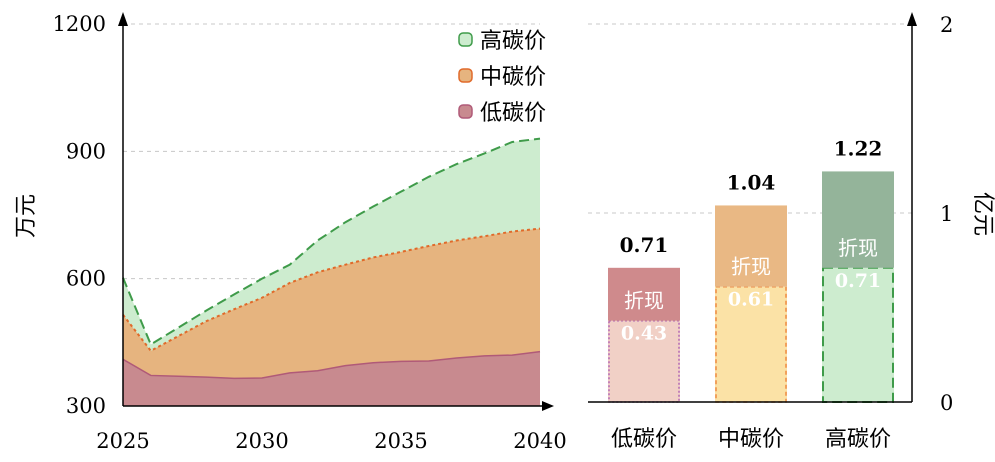 The height and width of the screenshot is (462, 995). What do you see at coordinates (751, 182) in the screenshot?
I see `bar-total-label: 1.04` at bounding box center [751, 182].